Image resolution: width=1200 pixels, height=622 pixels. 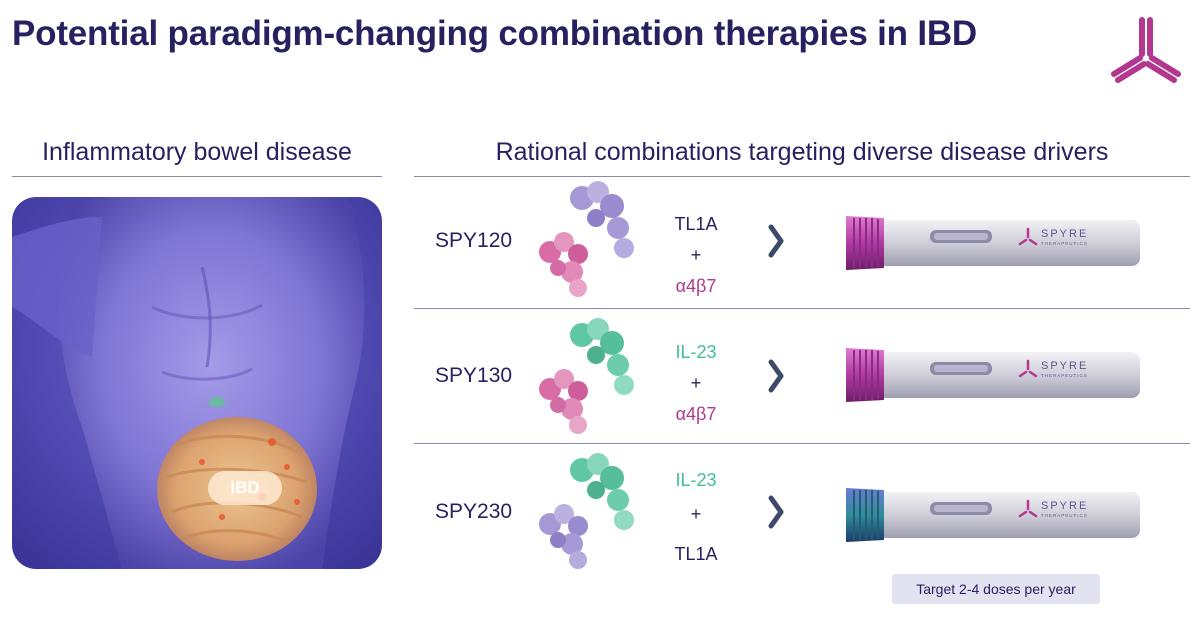 What do you see at coordinates (197, 176) in the screenshot?
I see `left-heading-rule` at bounding box center [197, 176].